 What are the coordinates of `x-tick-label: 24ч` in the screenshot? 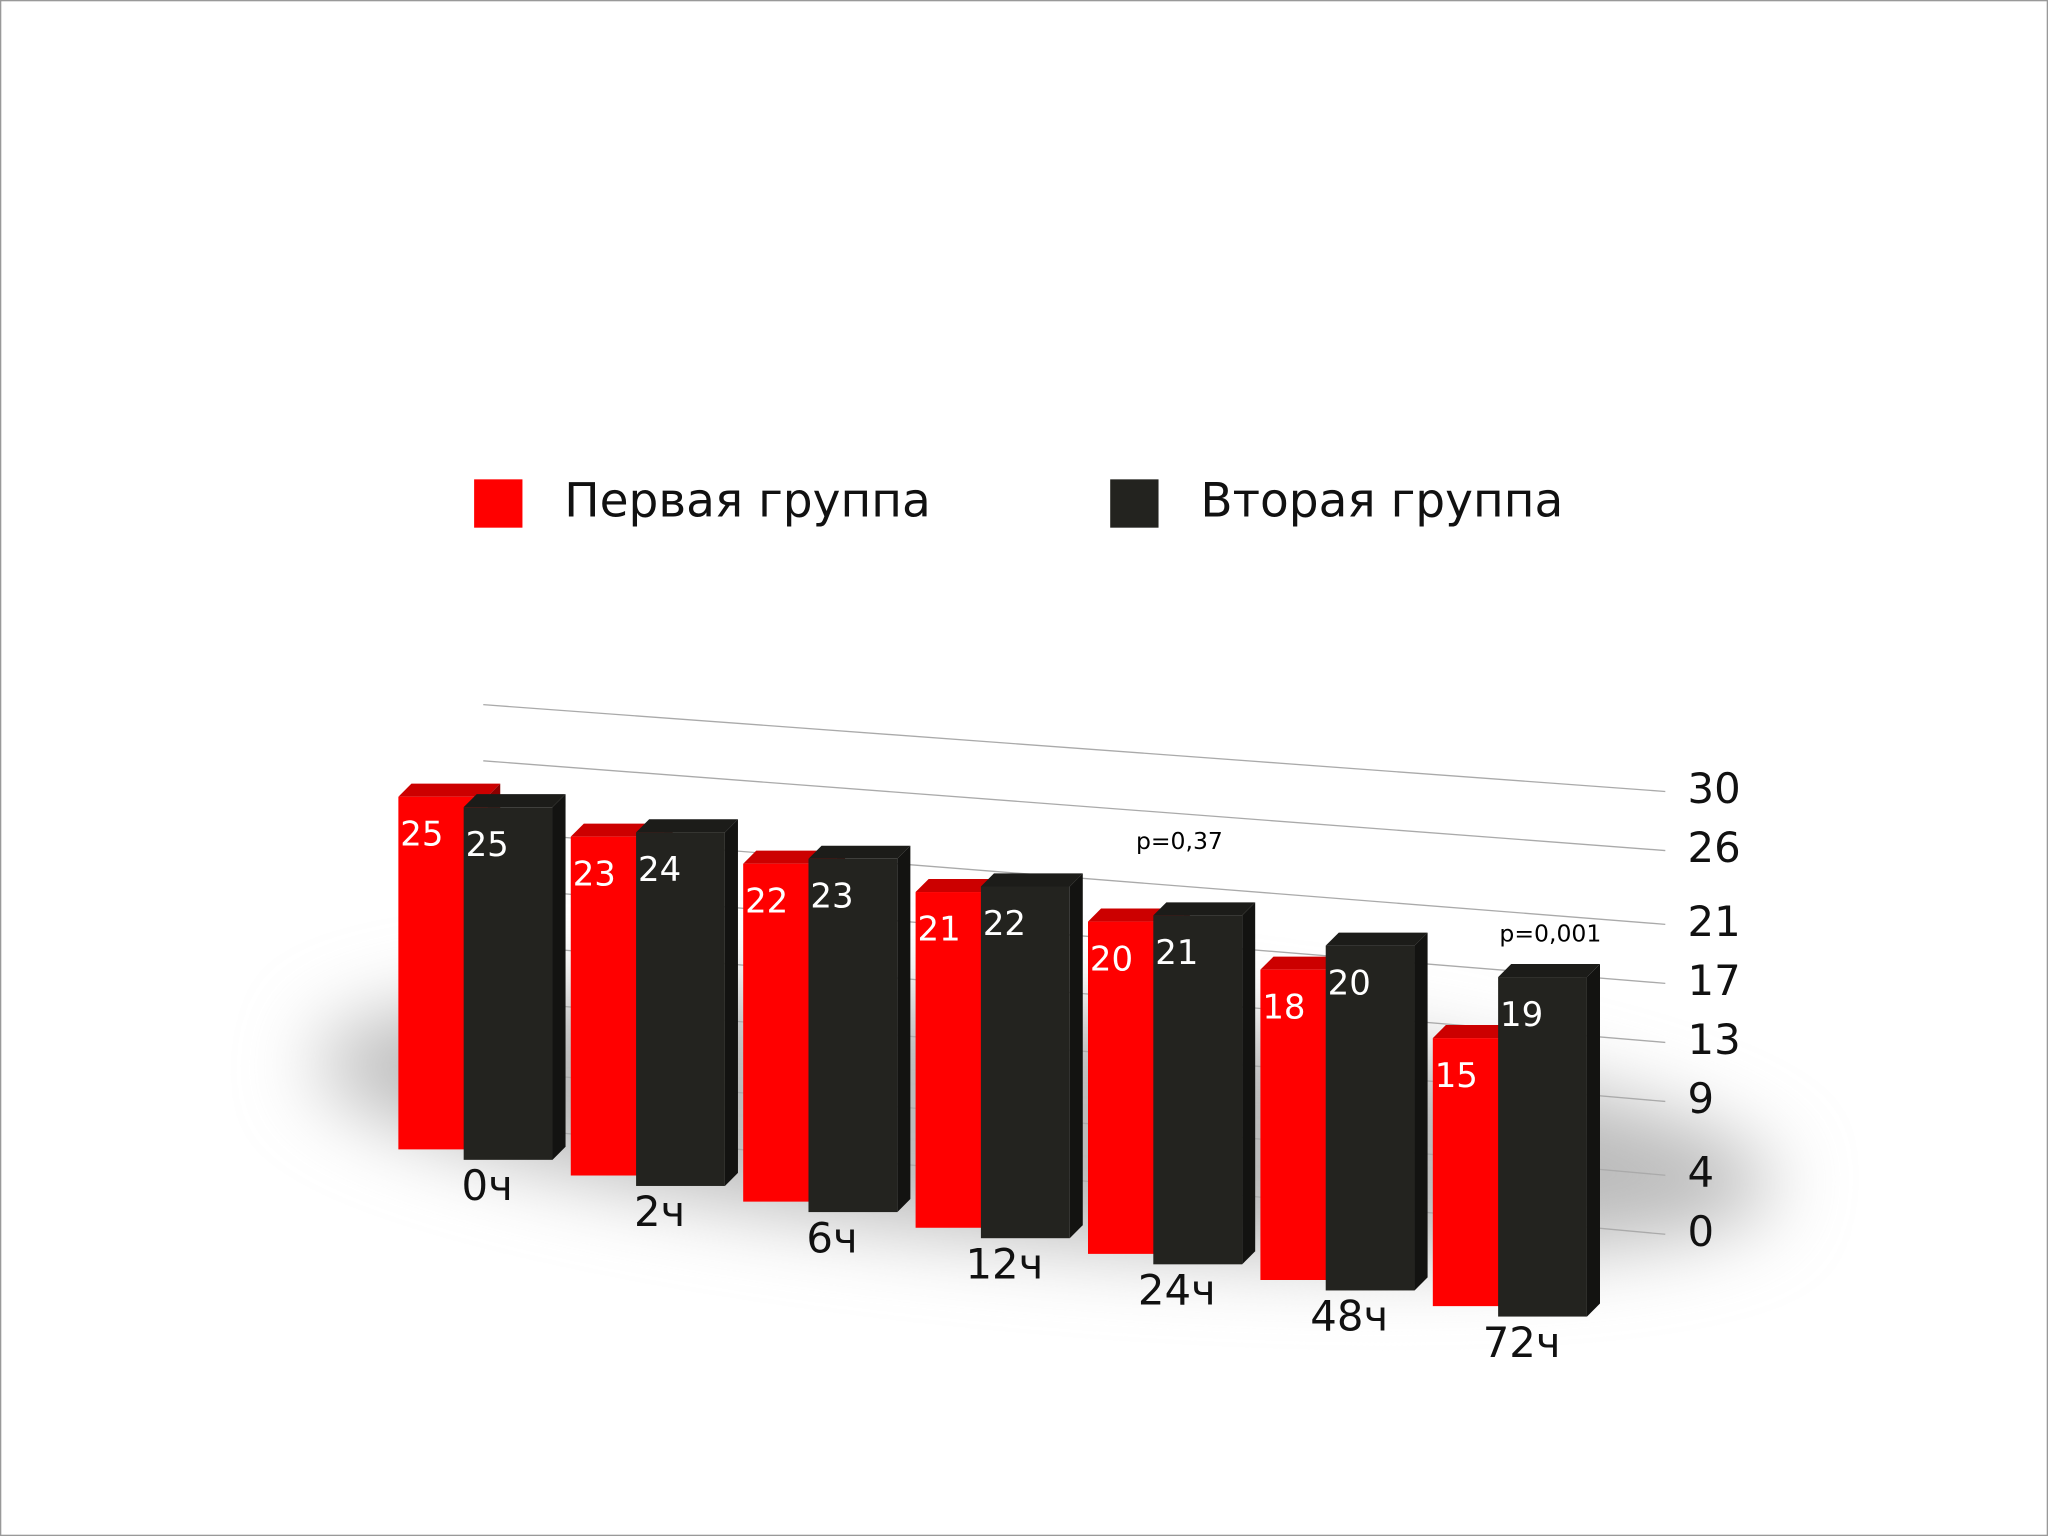 It's located at (1177, 1290).